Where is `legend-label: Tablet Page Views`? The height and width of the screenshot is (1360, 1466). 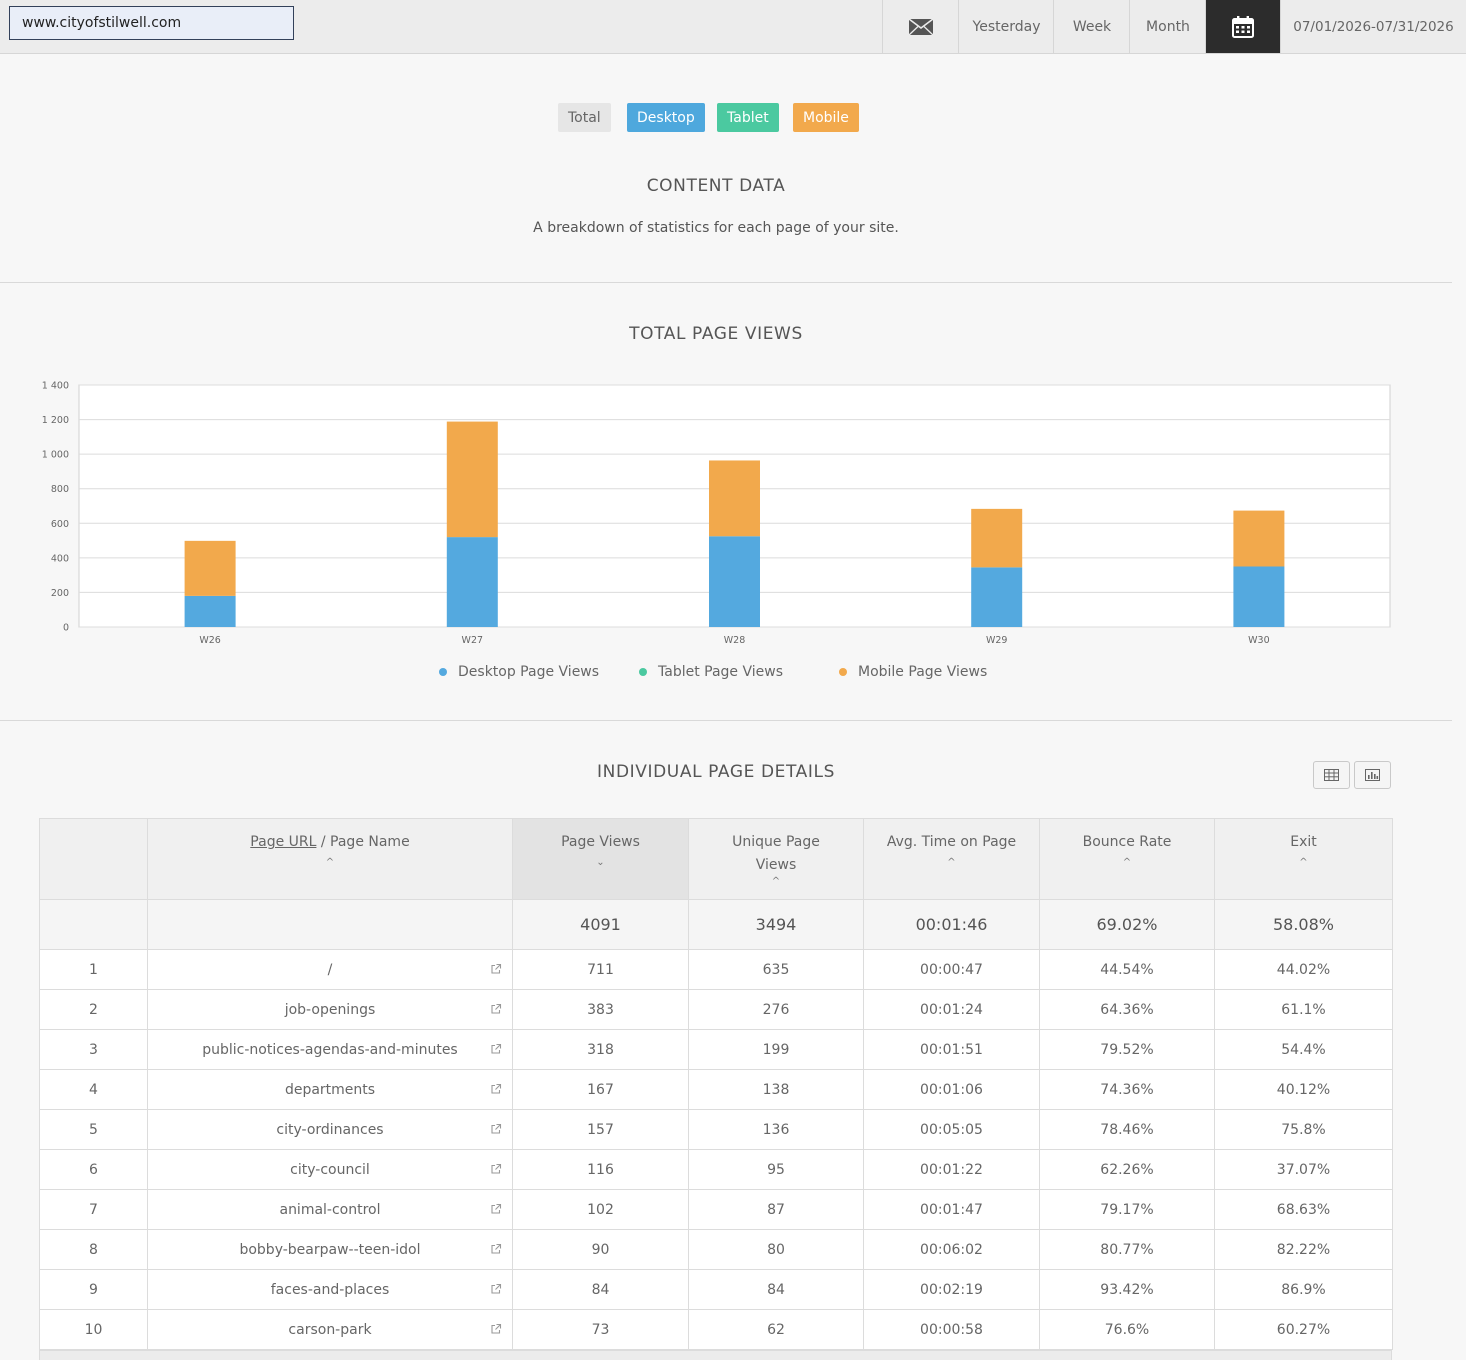
legend-label: Tablet Page Views is located at coordinates (721, 672).